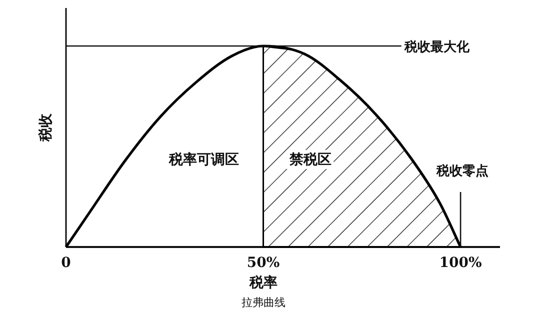  I want to click on x-tick-label: 100%, so click(460, 263).